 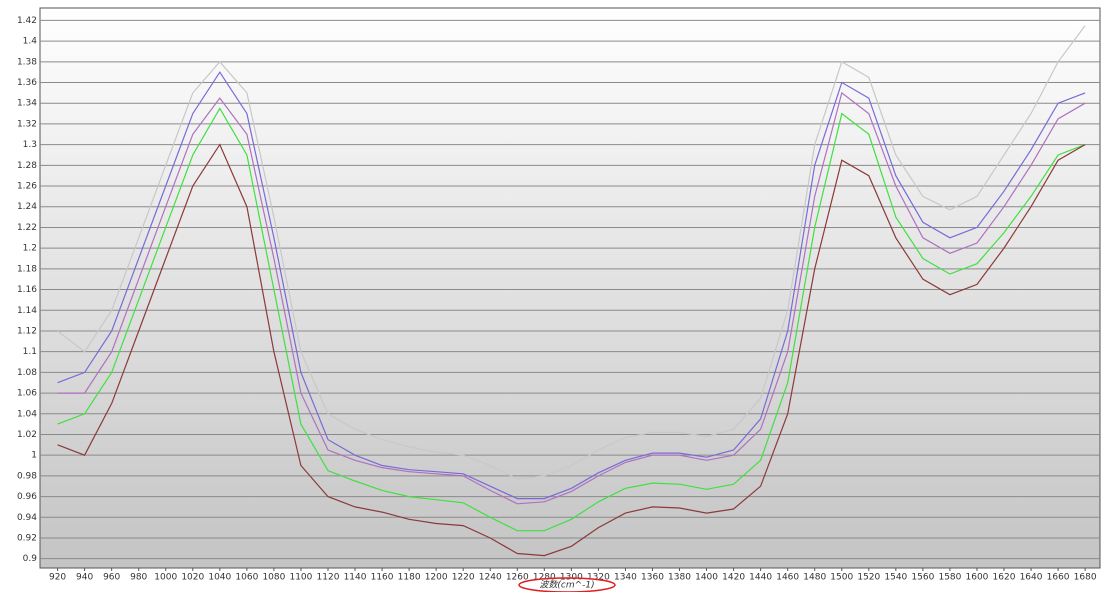 What do you see at coordinates (679, 578) in the screenshot?
I see `x-tick-label: 1380` at bounding box center [679, 578].